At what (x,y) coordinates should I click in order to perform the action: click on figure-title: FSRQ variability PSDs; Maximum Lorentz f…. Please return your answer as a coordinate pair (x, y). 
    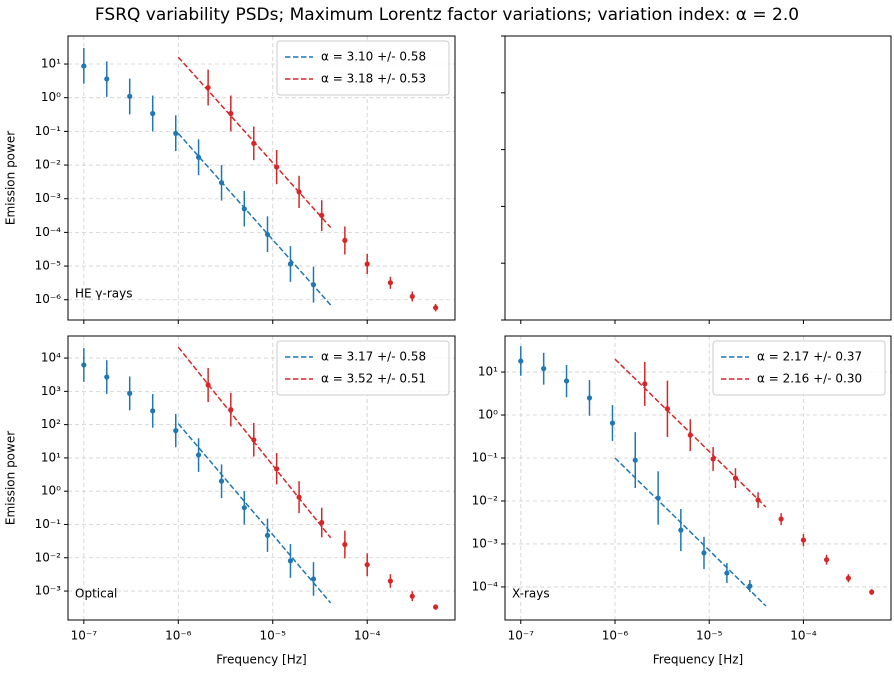
    Looking at the image, I should click on (447, 15).